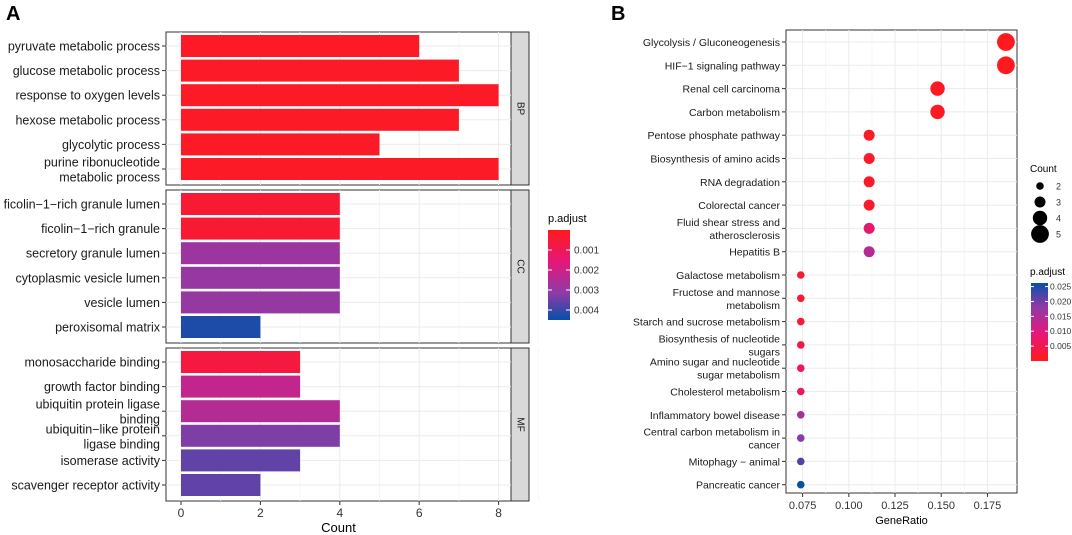 This screenshot has height=535, width=1072. I want to click on y-tick-label: Inflammatory bowel disease, so click(715, 416).